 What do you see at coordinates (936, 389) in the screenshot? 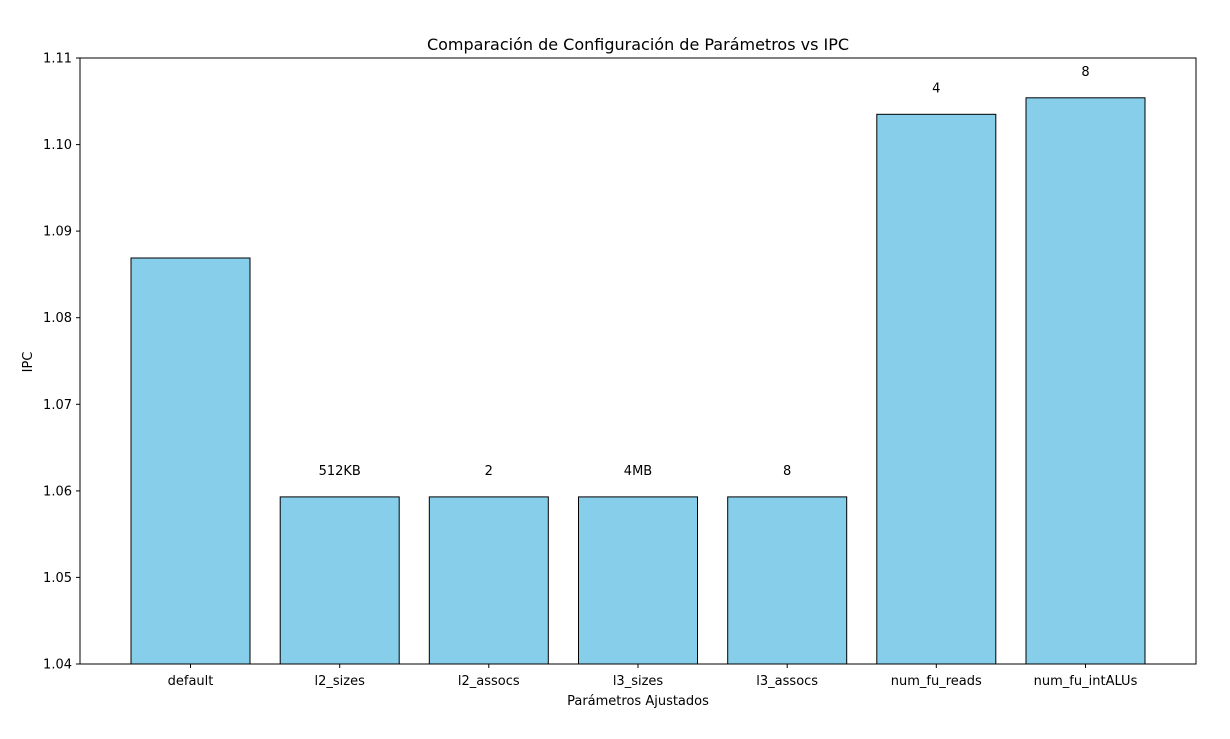
I see `bar-num_fu_reads` at bounding box center [936, 389].